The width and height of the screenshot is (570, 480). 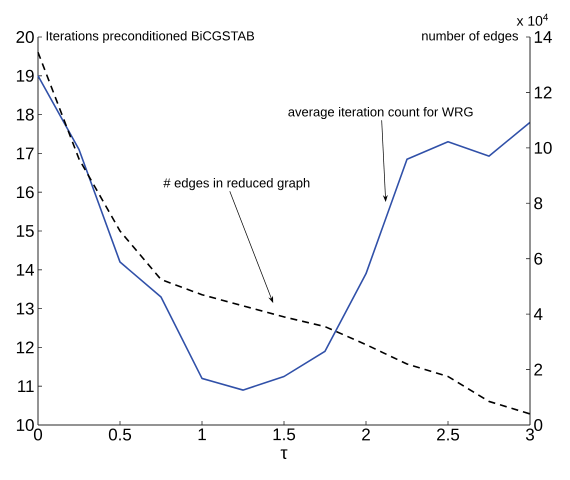 What do you see at coordinates (25, 270) in the screenshot?
I see `y-tick-label: 14` at bounding box center [25, 270].